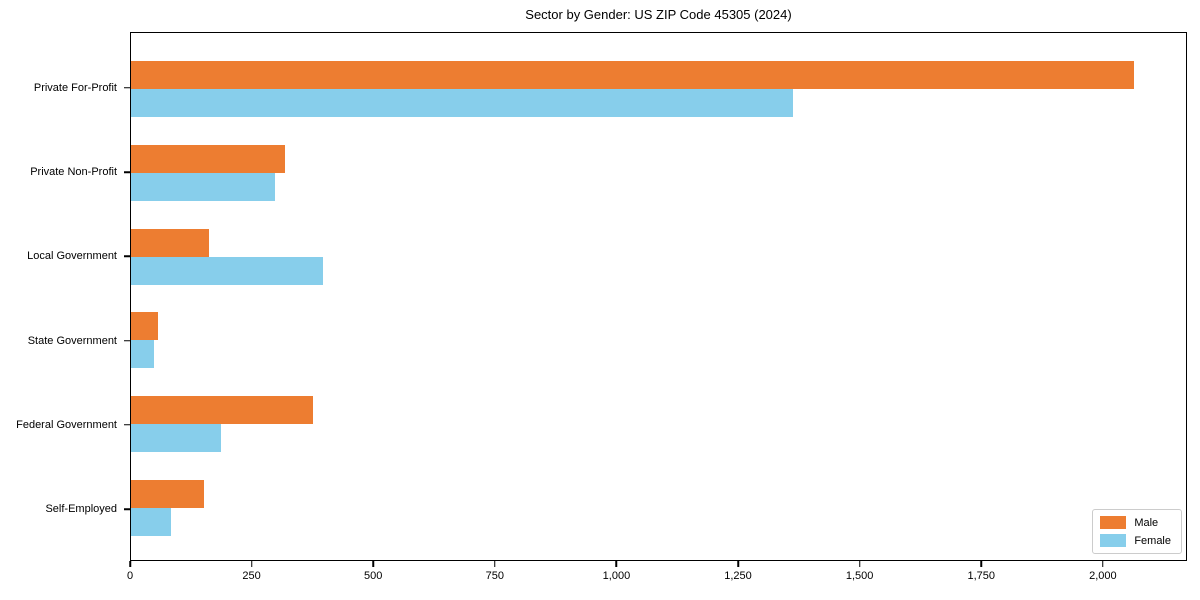 This screenshot has width=1200, height=600. What do you see at coordinates (73, 172) in the screenshot?
I see `y-axis-label: Private Non-Profit` at bounding box center [73, 172].